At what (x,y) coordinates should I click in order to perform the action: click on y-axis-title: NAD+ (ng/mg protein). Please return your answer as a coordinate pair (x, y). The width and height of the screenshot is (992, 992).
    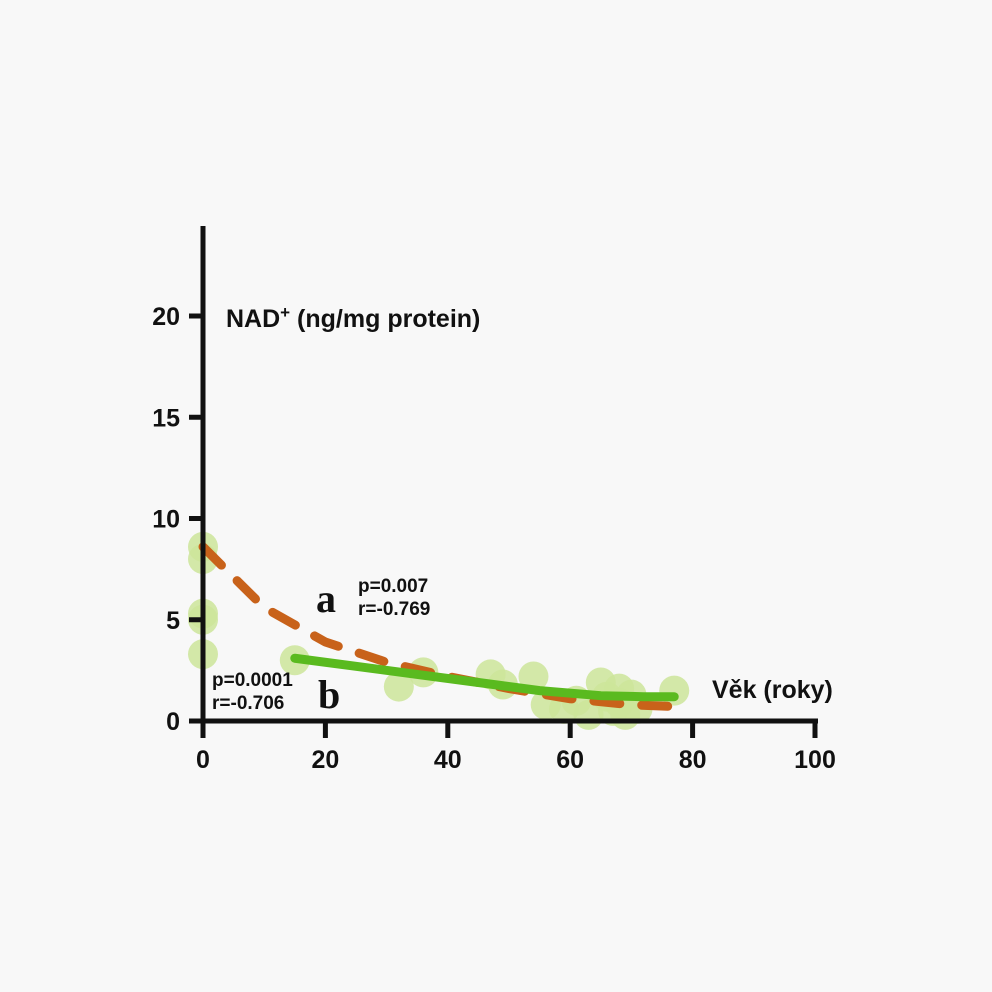
    Looking at the image, I should click on (353, 318).